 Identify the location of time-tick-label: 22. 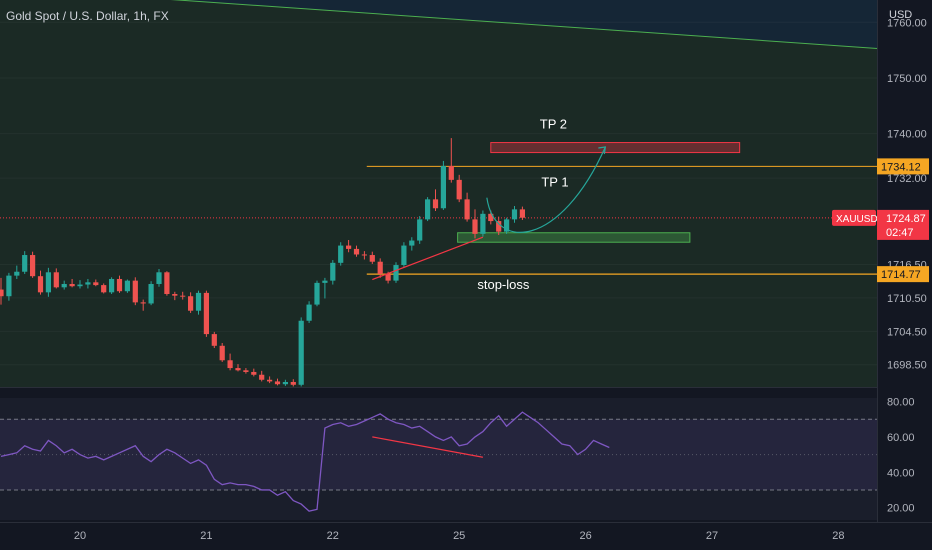
(333, 536).